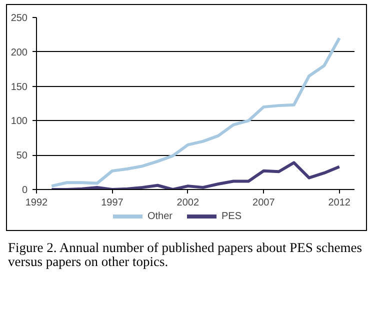 This screenshot has width=378, height=320. Describe the element at coordinates (188, 203) in the screenshot. I see `x-tick-label: 2002` at that location.